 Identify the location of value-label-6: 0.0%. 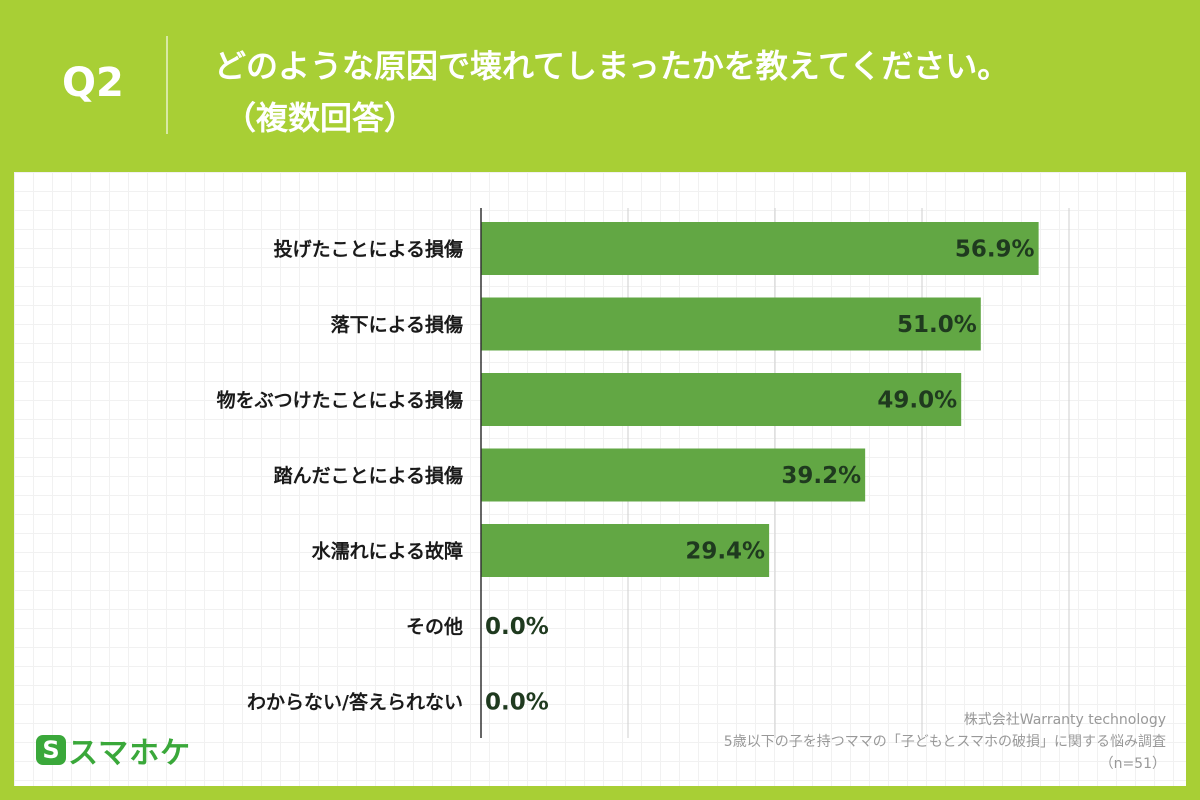
(517, 703).